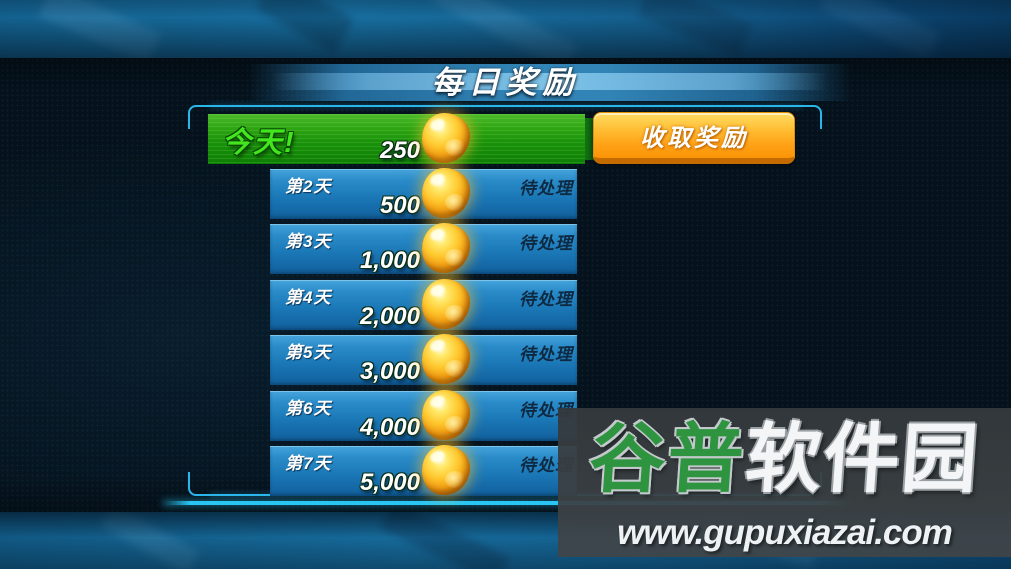 This screenshot has width=1011, height=569. I want to click on day-reward-row-7: 第7天 5,000 待处理, so click(423, 470).